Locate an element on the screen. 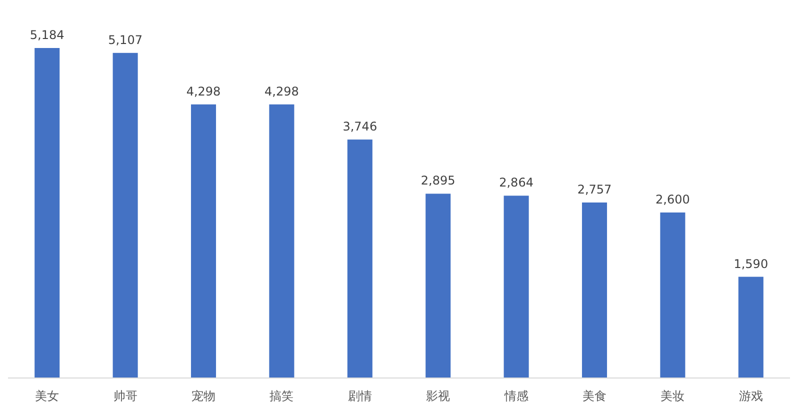 Image resolution: width=800 pixels, height=416 pixels. data-label: 3,746 is located at coordinates (360, 127).